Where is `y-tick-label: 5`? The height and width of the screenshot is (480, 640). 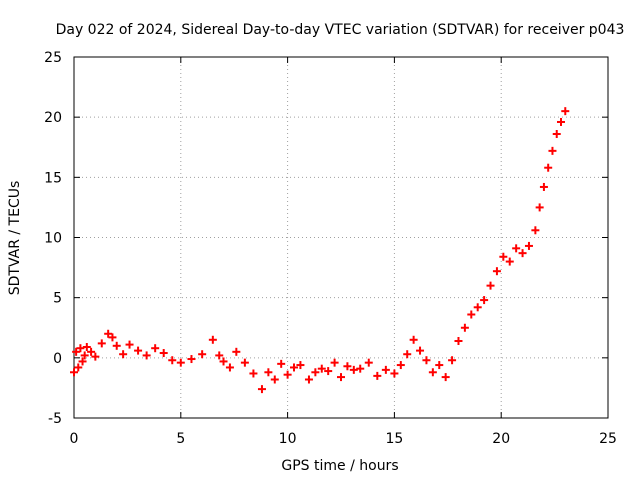 y-tick-label: 5 is located at coordinates (57, 299).